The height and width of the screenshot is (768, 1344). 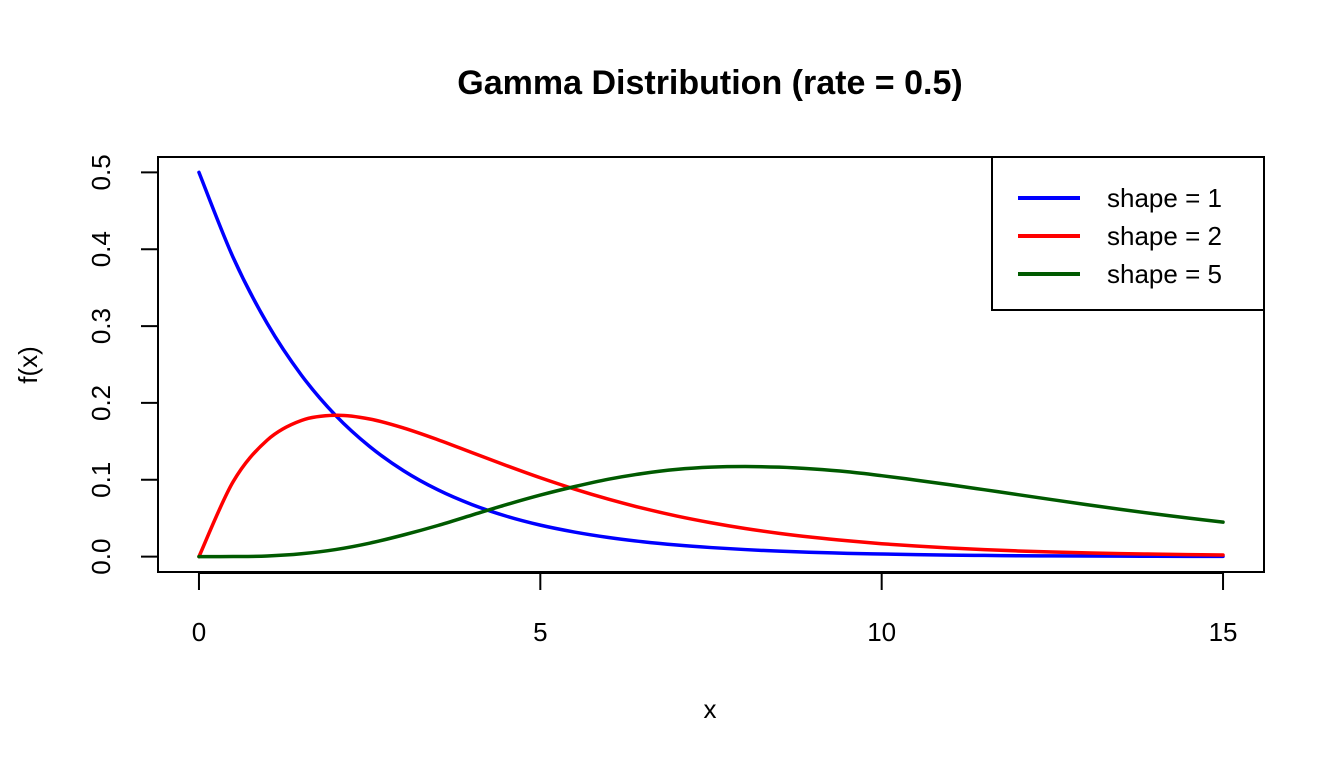 What do you see at coordinates (101, 249) in the screenshot?
I see `y-tick-label: 0.4` at bounding box center [101, 249].